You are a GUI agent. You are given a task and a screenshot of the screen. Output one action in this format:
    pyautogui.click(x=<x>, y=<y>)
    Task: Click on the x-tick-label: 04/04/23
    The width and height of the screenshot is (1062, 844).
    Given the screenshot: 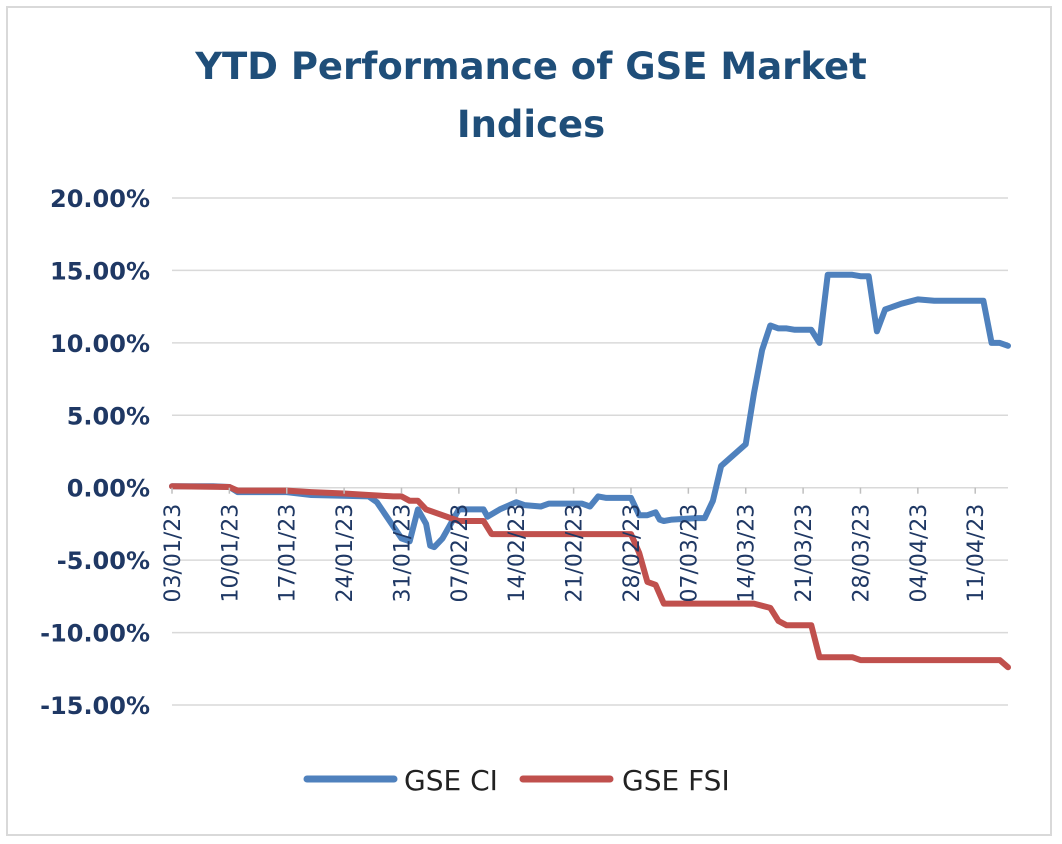 What is the action you would take?
    pyautogui.click(x=919, y=553)
    